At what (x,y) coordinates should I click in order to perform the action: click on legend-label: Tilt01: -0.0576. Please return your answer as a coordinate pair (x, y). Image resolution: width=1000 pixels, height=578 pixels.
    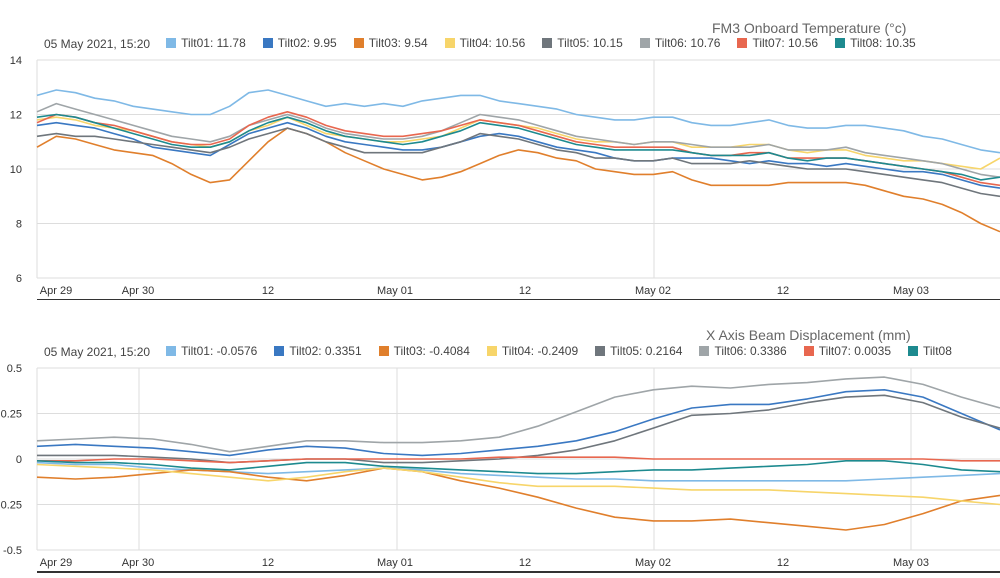
    Looking at the image, I should click on (219, 351).